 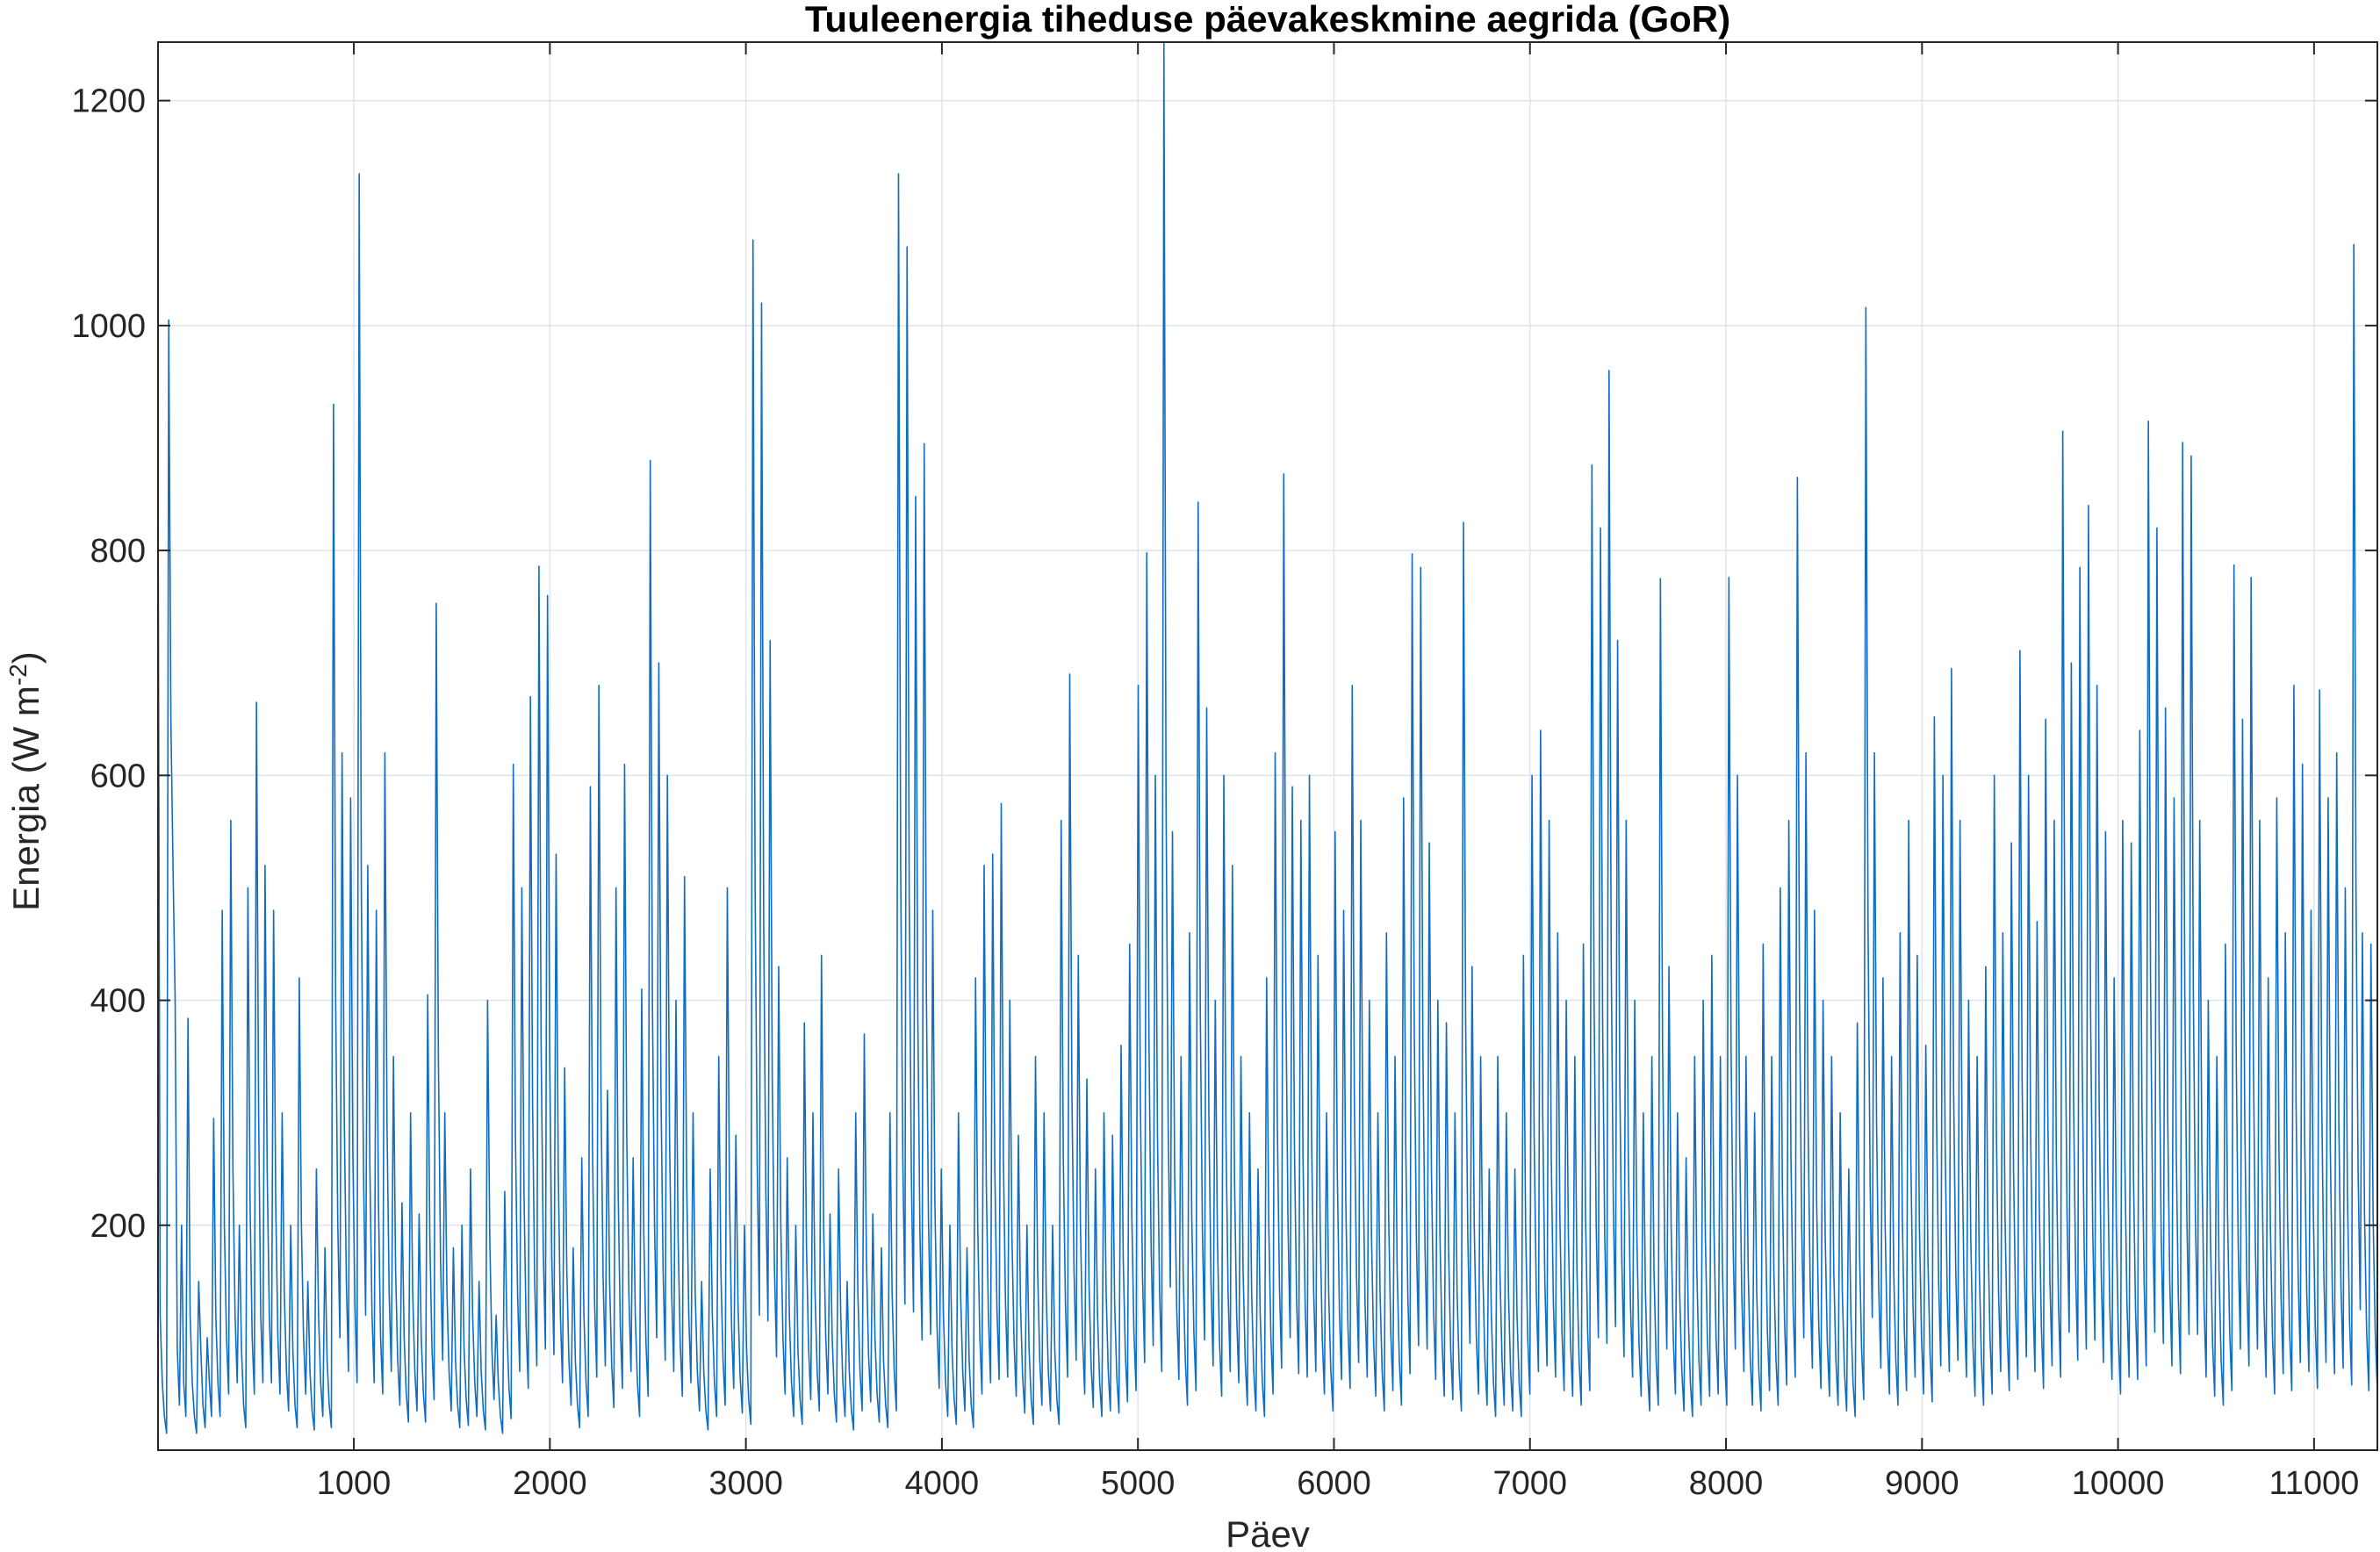 What do you see at coordinates (26, 798) in the screenshot?
I see `y-axis-label-main: Energia (W m` at bounding box center [26, 798].